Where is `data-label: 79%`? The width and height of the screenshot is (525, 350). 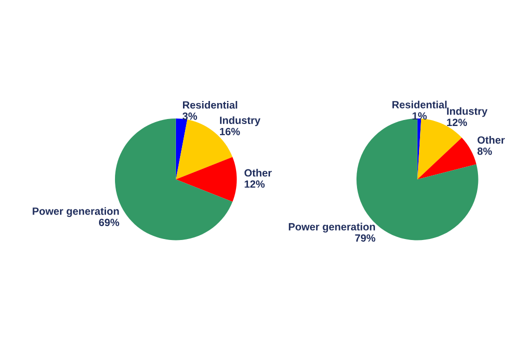 data-label: 79% is located at coordinates (365, 238).